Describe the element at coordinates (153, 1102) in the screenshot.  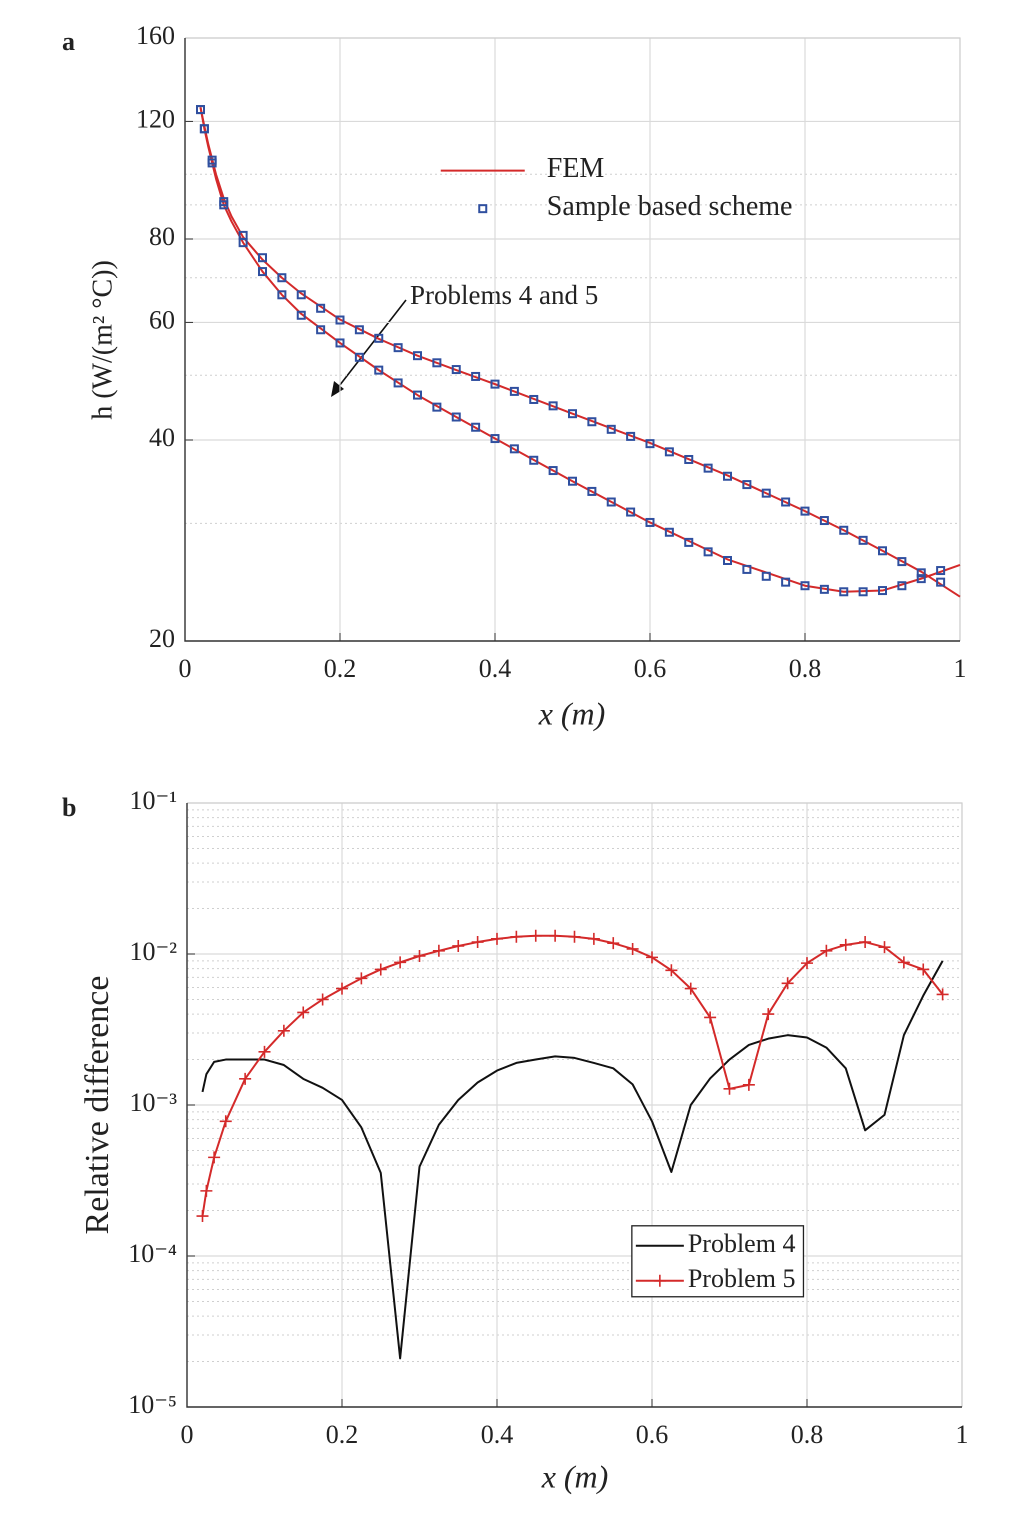
I see `y-tick-label: 10⁻³` at that location.